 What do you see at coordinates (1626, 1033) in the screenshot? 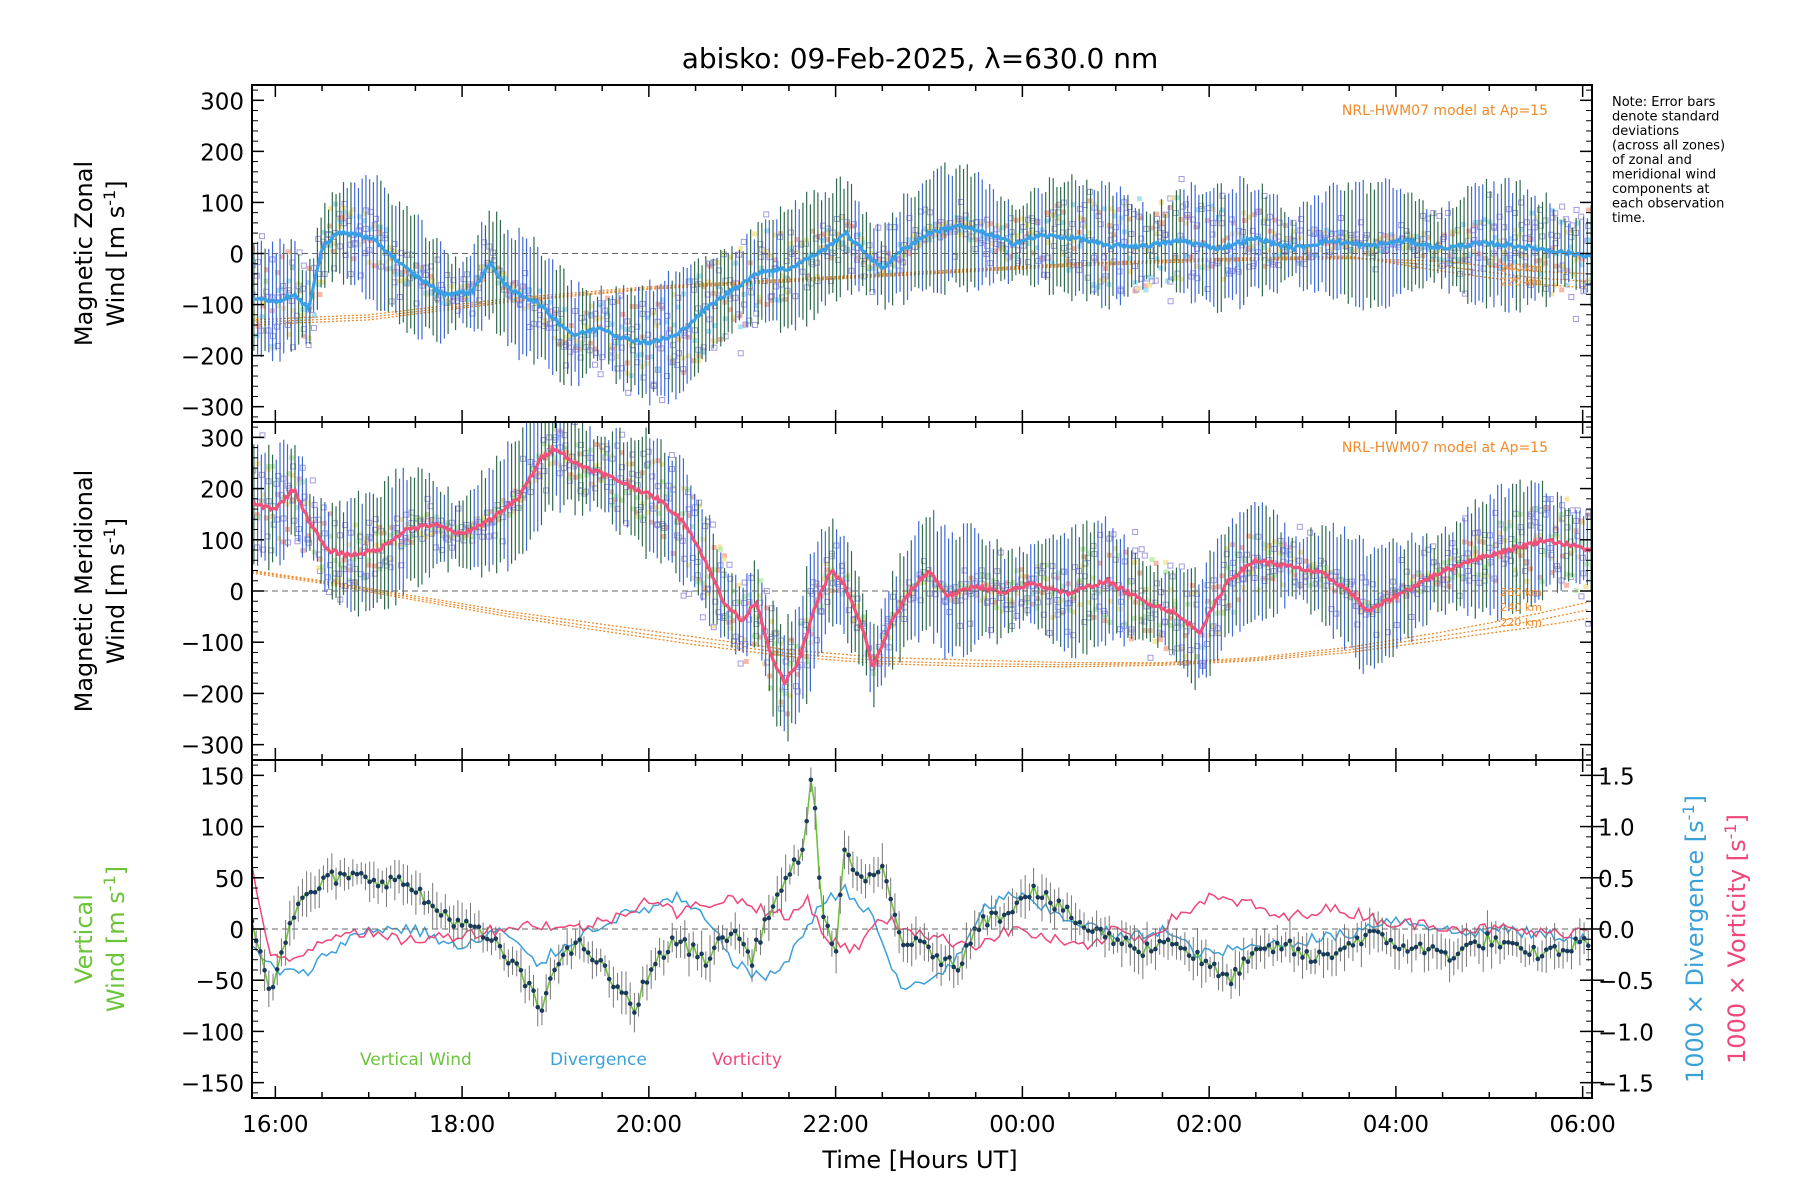
I see `right-tick-label: −1.0` at bounding box center [1626, 1033].